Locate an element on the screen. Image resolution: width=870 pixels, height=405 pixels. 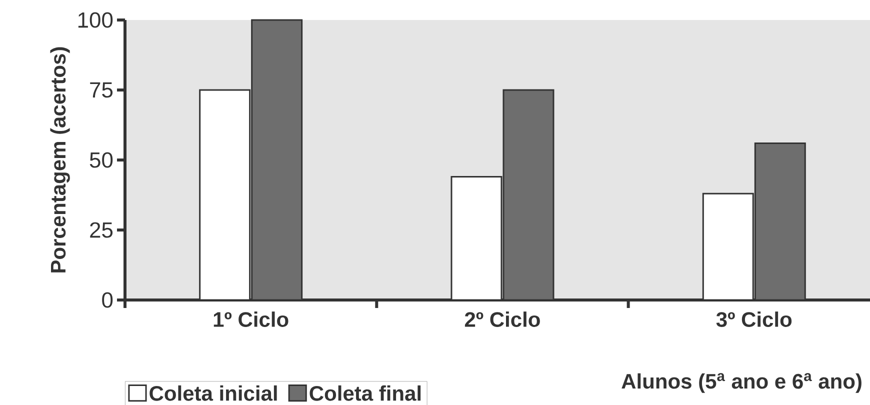
x-axis-title: Alunos (5$^{a}$ ano e 6$^{a}$ ano) is located at coordinates (742, 383).